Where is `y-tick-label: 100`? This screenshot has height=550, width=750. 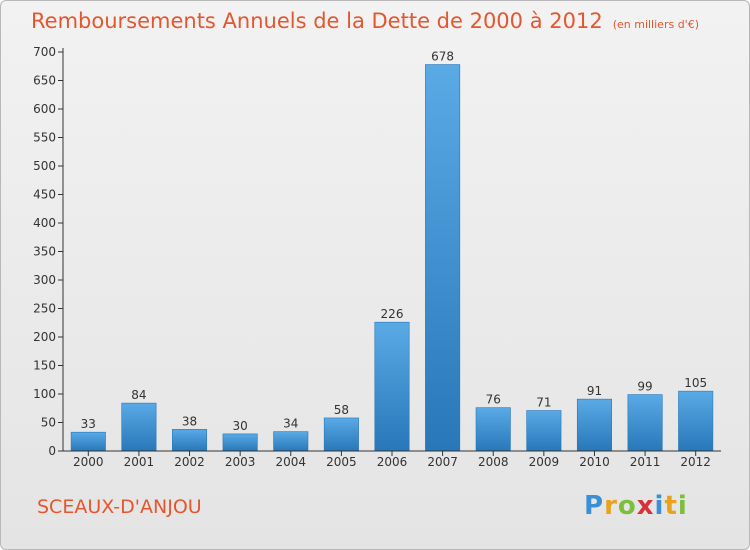 y-tick-label: 100 is located at coordinates (44, 394).